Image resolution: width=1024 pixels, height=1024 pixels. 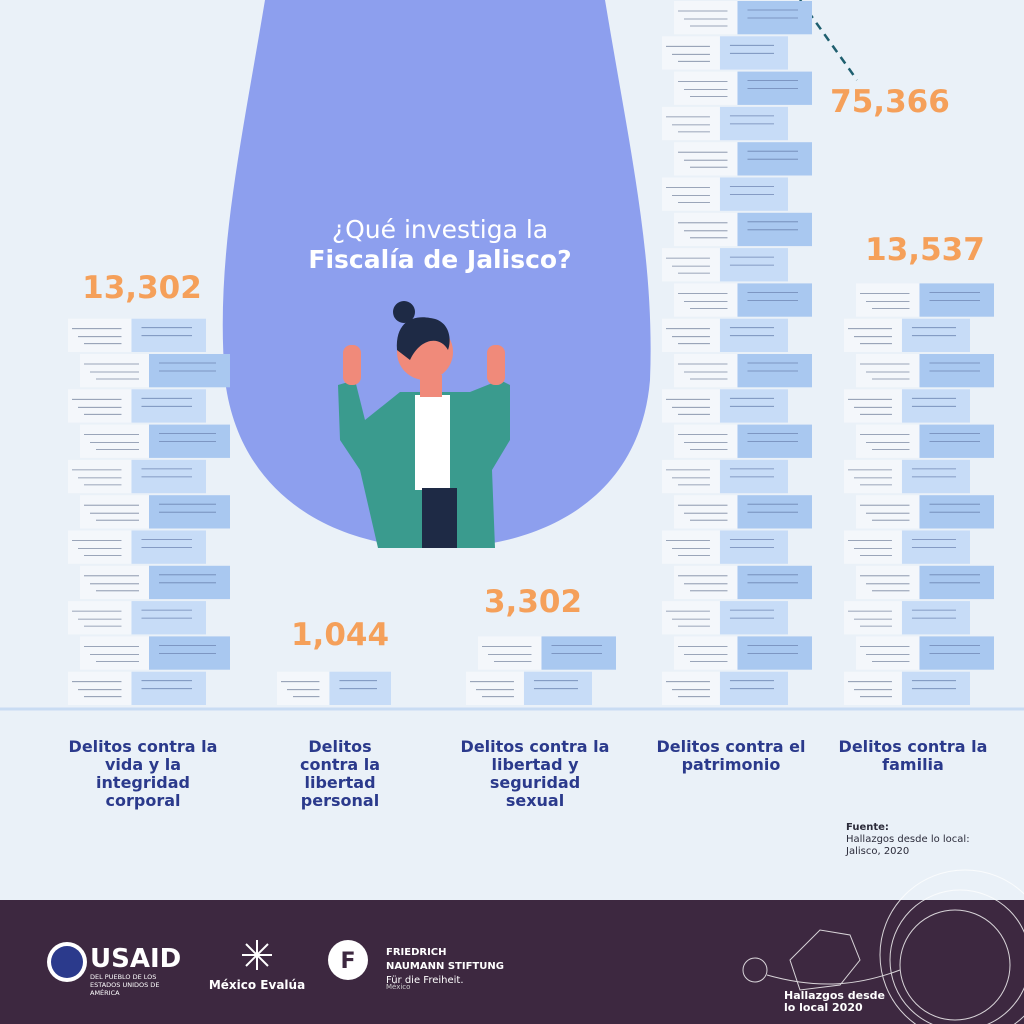 I want to click on source-heading: Fuente:, so click(x=867, y=827).